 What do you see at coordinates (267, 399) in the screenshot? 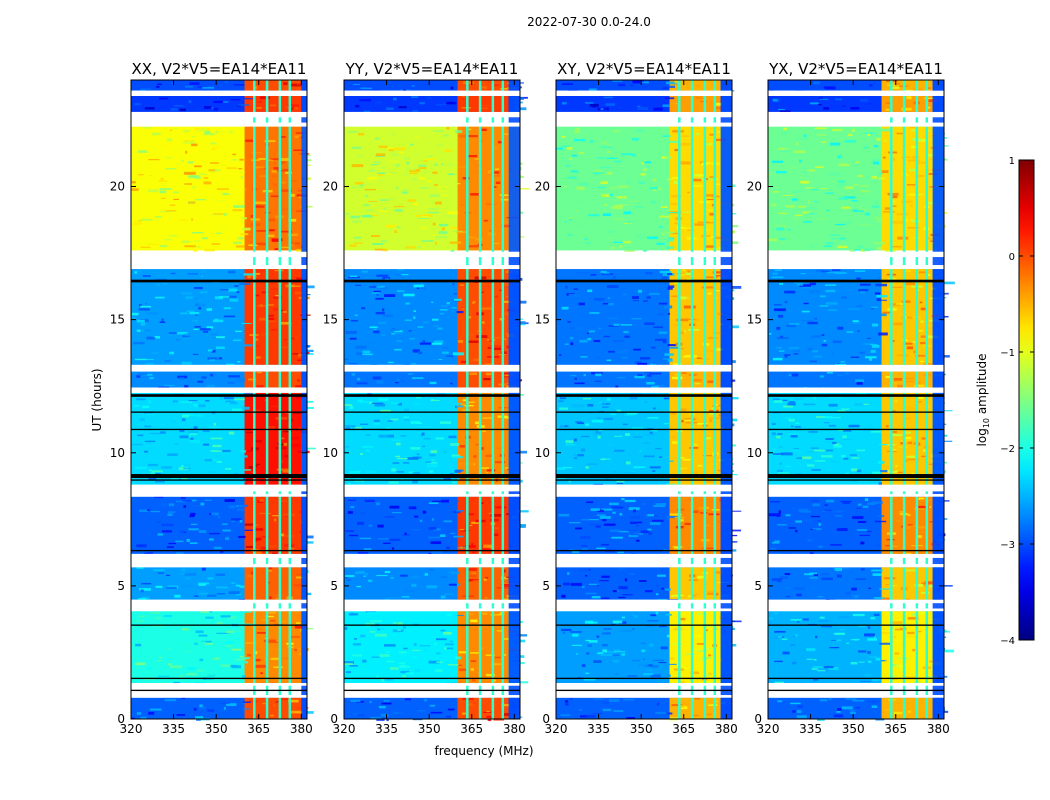
I see `rfi-channel-gap` at bounding box center [267, 399].